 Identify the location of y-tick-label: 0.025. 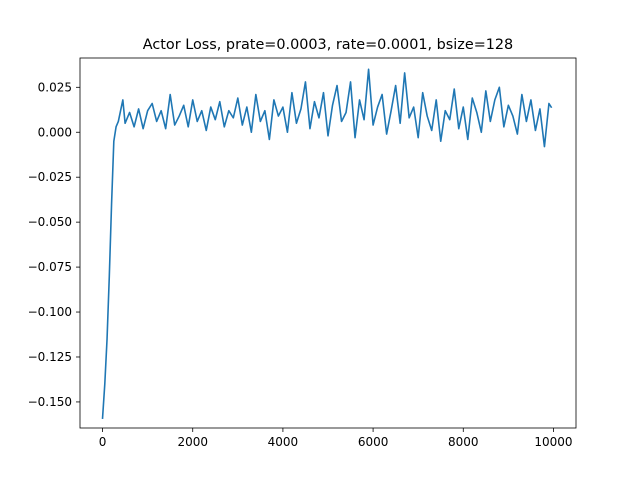
(55, 87).